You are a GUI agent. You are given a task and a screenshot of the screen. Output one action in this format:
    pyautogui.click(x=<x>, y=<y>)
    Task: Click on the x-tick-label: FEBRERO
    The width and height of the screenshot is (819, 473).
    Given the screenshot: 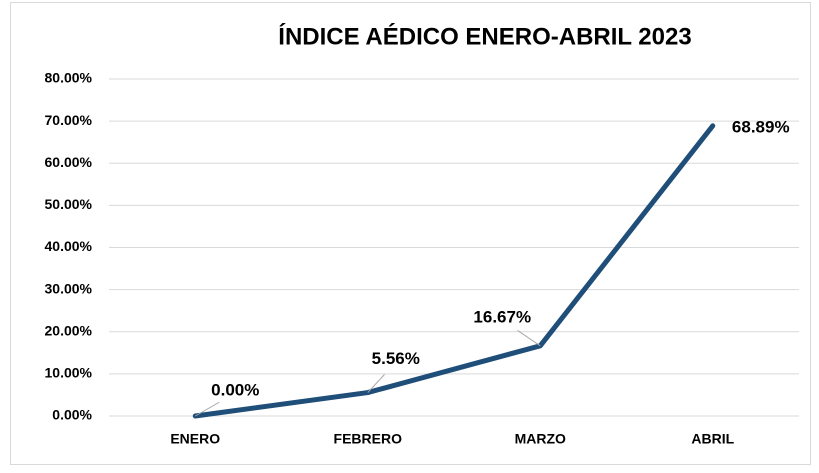 What is the action you would take?
    pyautogui.click(x=368, y=439)
    